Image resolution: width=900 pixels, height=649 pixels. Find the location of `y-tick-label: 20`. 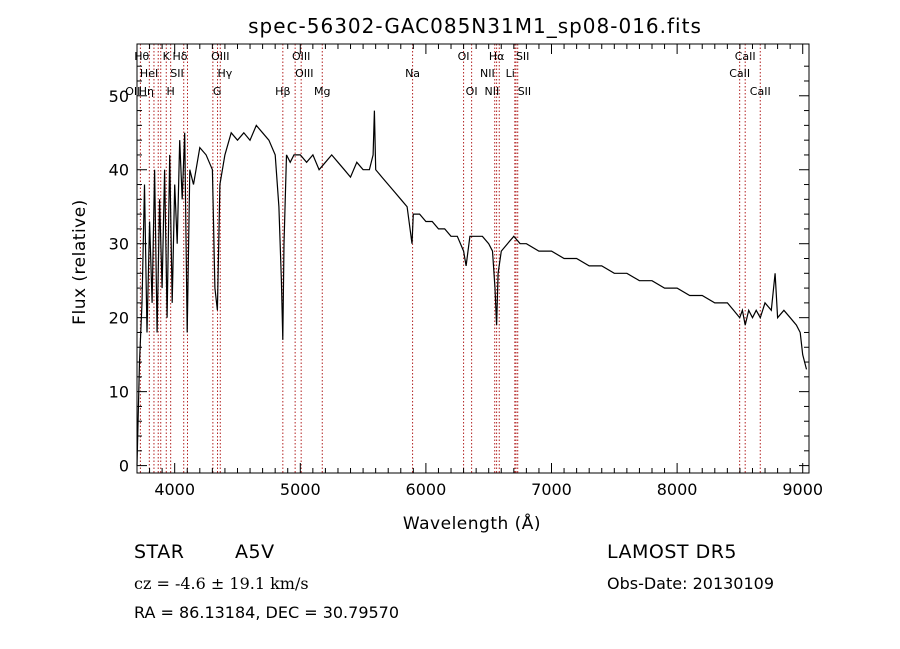

y-tick-label: 20 is located at coordinates (119, 318).